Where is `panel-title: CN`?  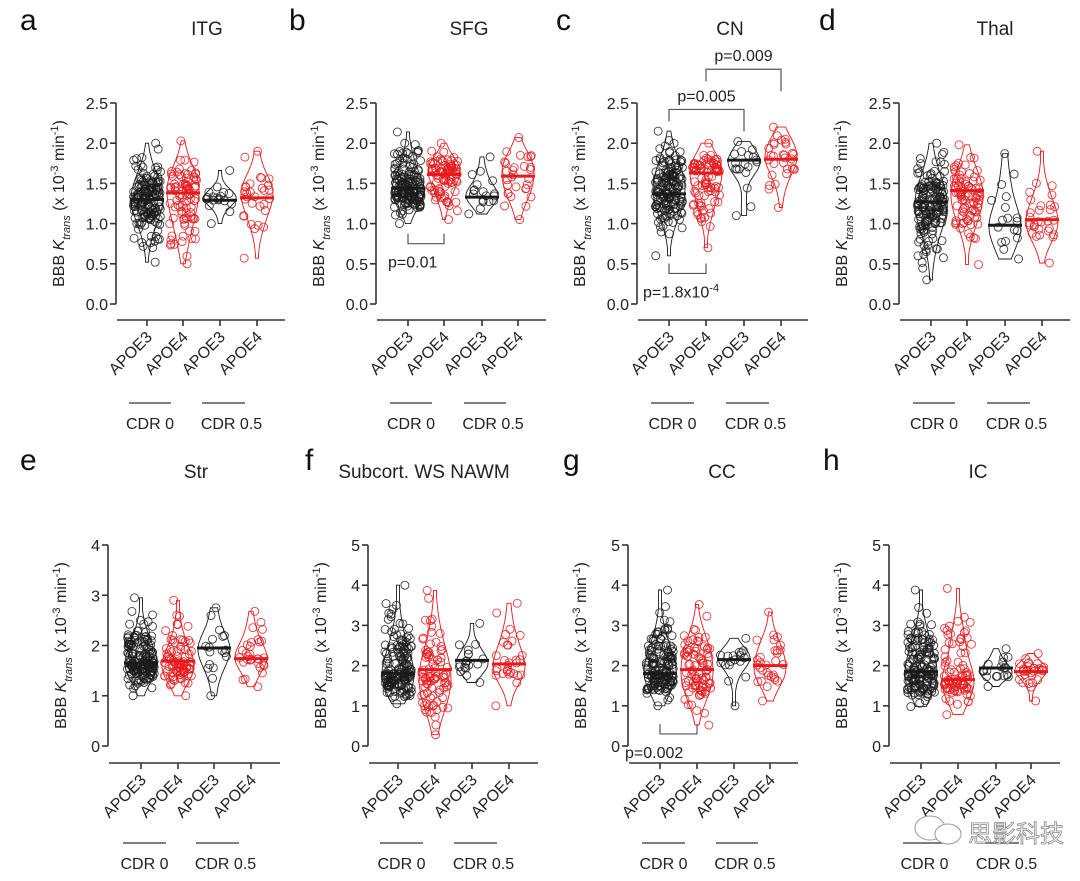
panel-title: CN is located at coordinates (729, 29).